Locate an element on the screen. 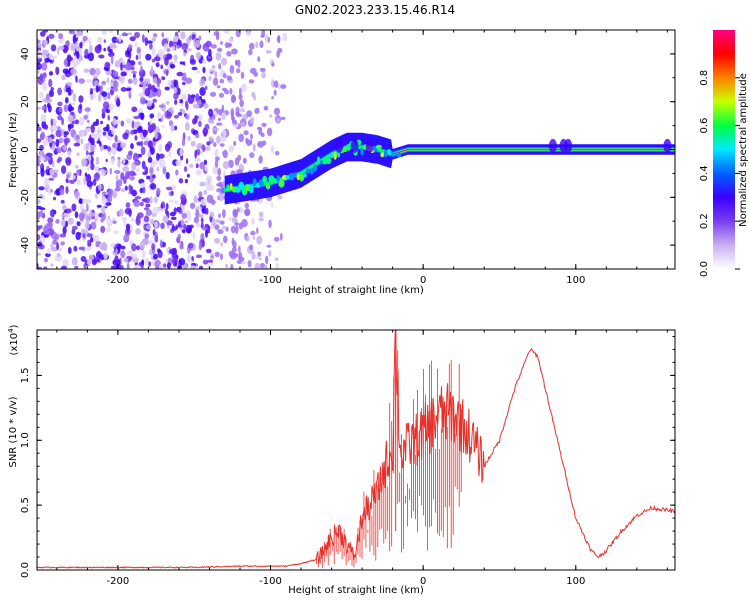 Image resolution: width=750 pixels, height=600 pixels. colorbar-tick-label: 0.0 is located at coordinates (704, 269).